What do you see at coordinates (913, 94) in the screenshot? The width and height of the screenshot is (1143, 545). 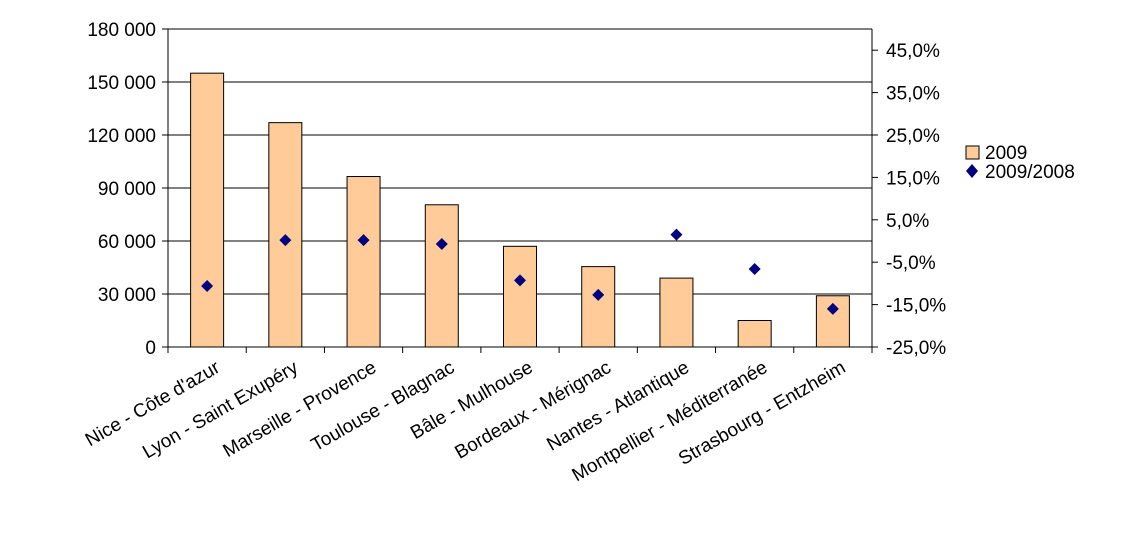 I see `right-tick-label: 35,0%` at bounding box center [913, 94].